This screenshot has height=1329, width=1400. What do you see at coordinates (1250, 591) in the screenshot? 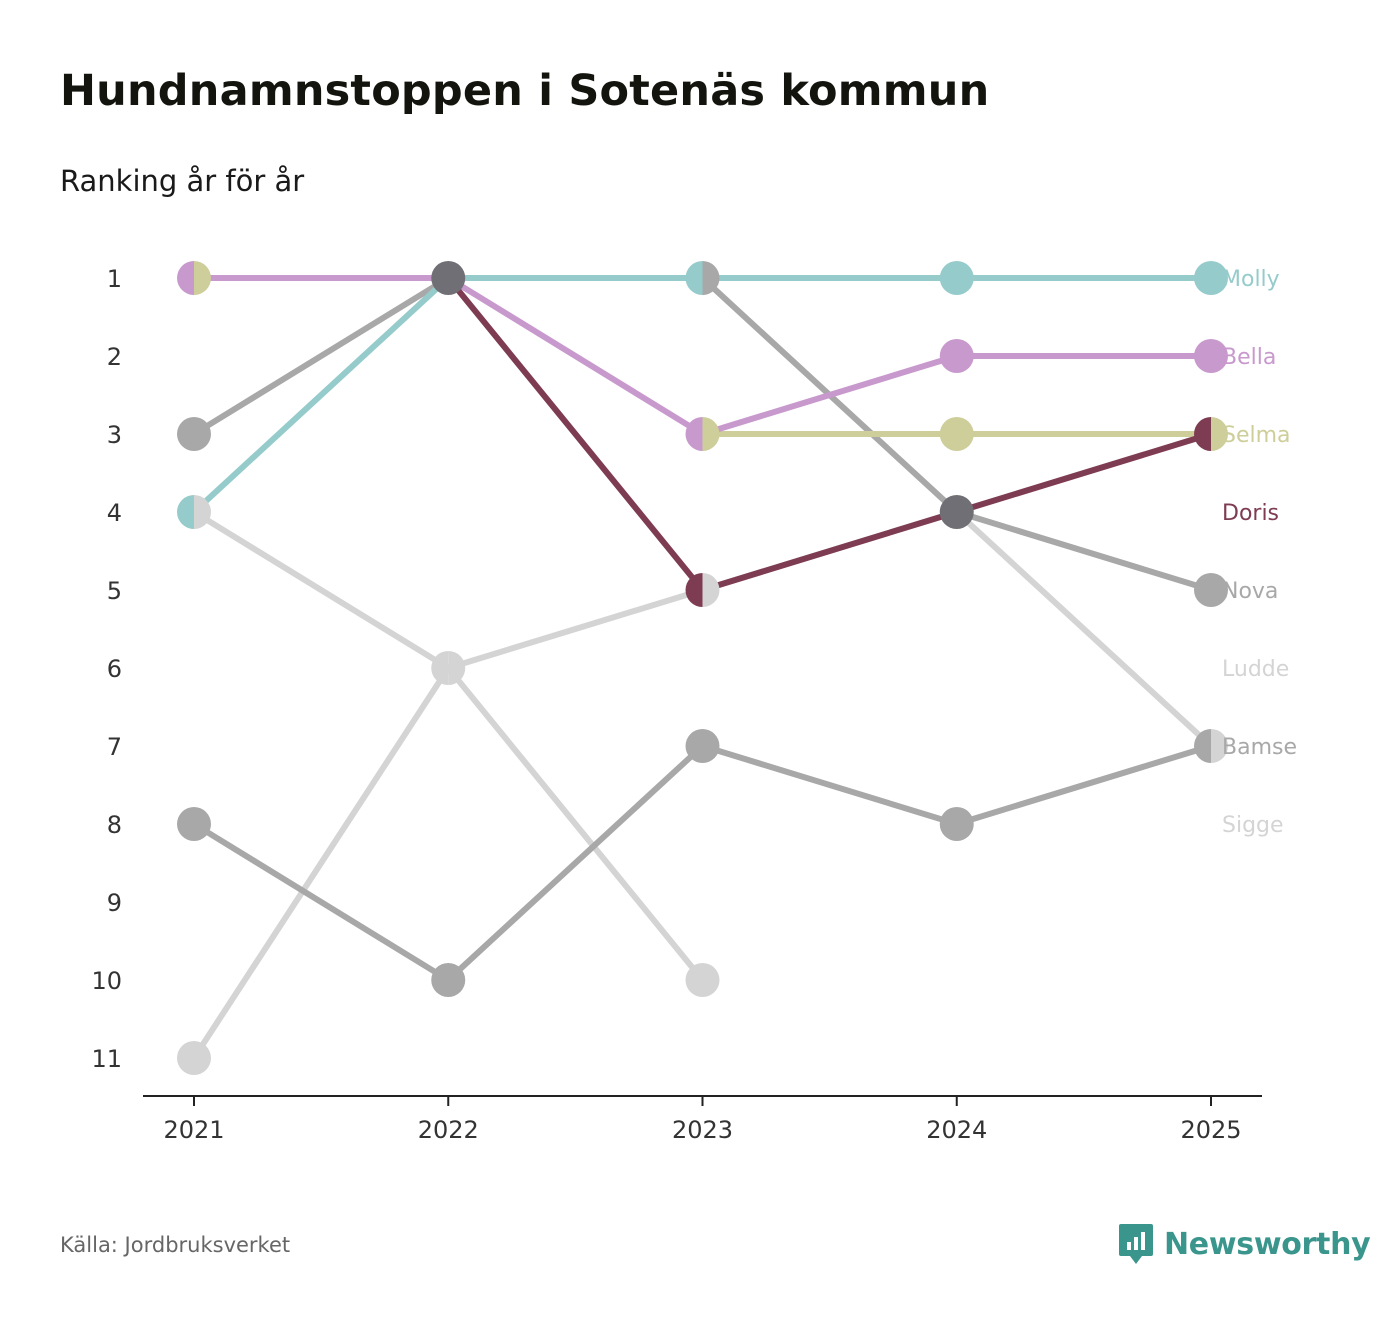
I see `series-label-nova: Nova` at bounding box center [1250, 591].